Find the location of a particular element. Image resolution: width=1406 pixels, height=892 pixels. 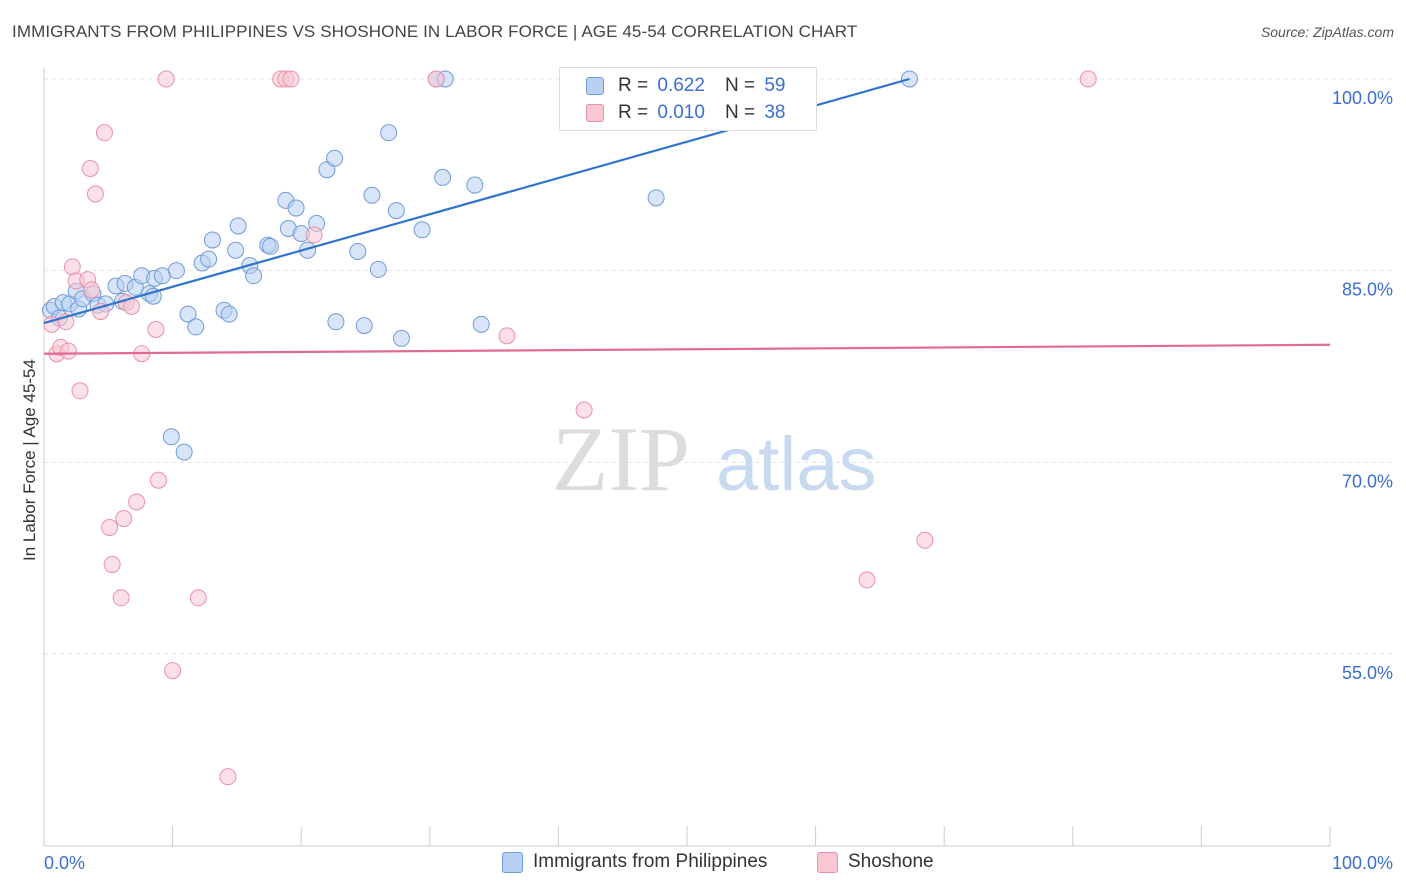

bottom-legend-label: Immigrants from Philippines is located at coordinates (650, 861).